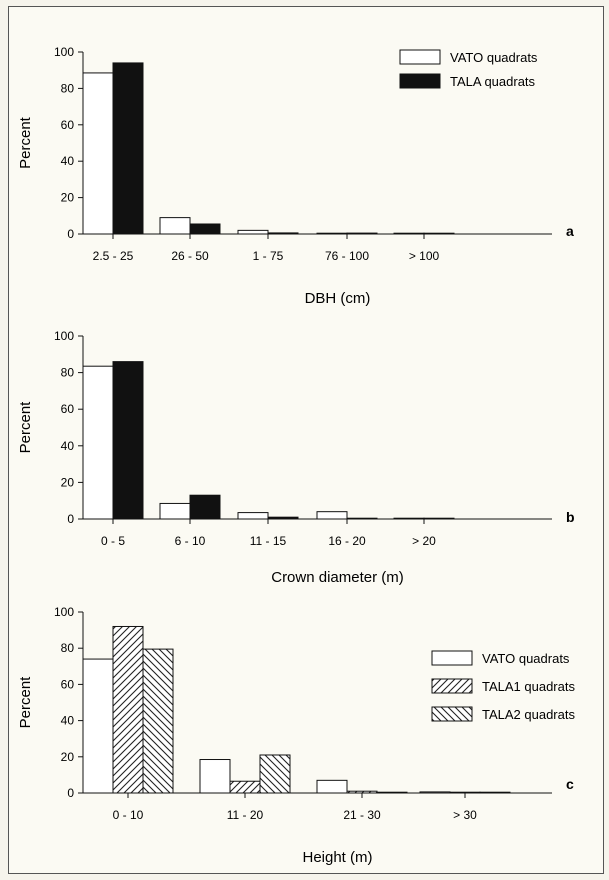  What do you see at coordinates (424, 541) in the screenshot?
I see `x-tick-label: > 20` at bounding box center [424, 541].